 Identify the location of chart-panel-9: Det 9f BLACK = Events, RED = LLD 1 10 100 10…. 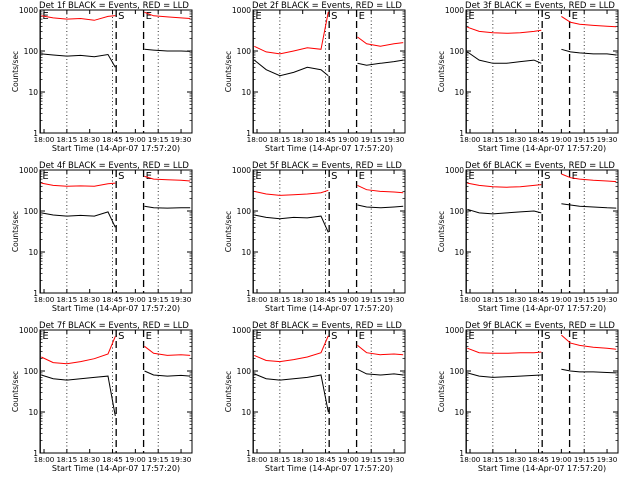
(528, 397).